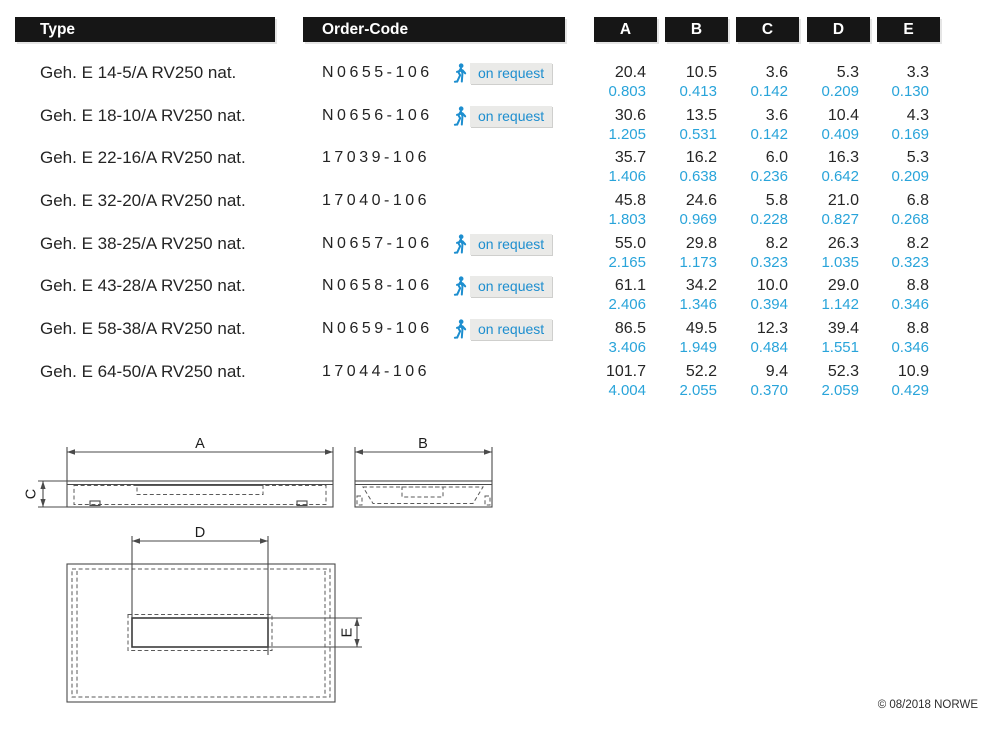 This screenshot has height=736, width=1000. Describe the element at coordinates (630, 328) in the screenshot. I see `value-mm: 86.5` at that location.